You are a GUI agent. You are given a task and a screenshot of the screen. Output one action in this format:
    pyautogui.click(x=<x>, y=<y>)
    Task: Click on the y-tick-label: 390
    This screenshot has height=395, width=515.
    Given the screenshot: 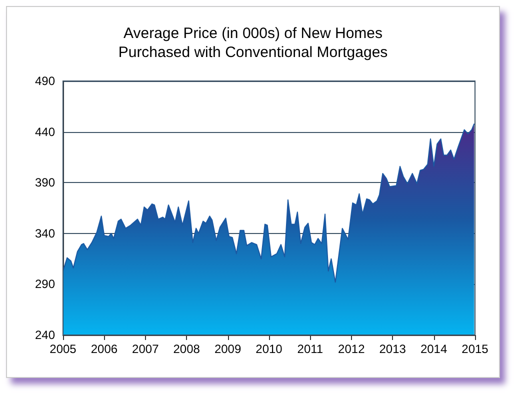 What is the action you would take?
    pyautogui.click(x=45, y=183)
    